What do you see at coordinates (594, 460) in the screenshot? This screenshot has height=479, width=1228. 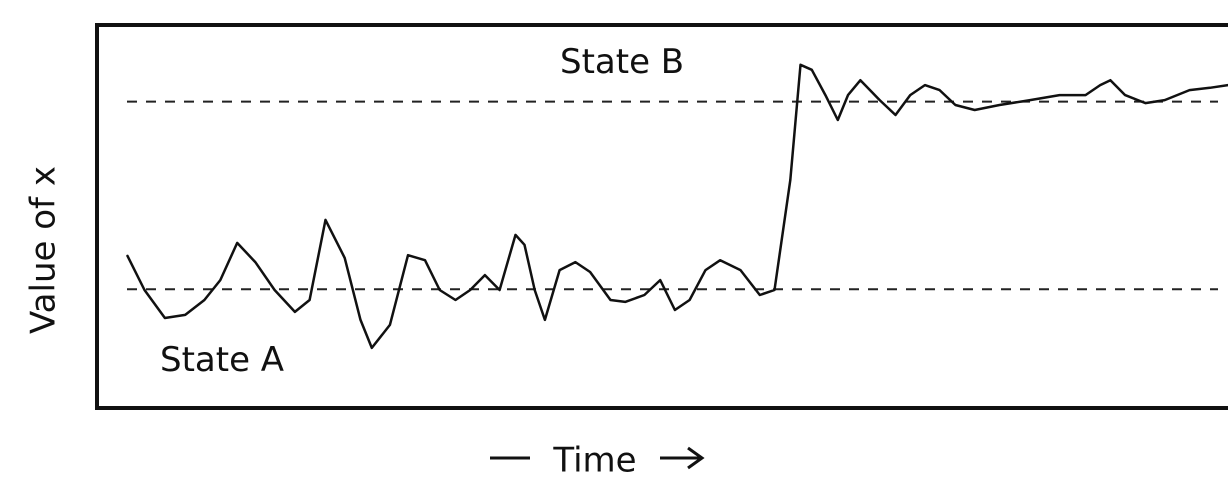 I see `x-axis-label: Time` at bounding box center [594, 460].